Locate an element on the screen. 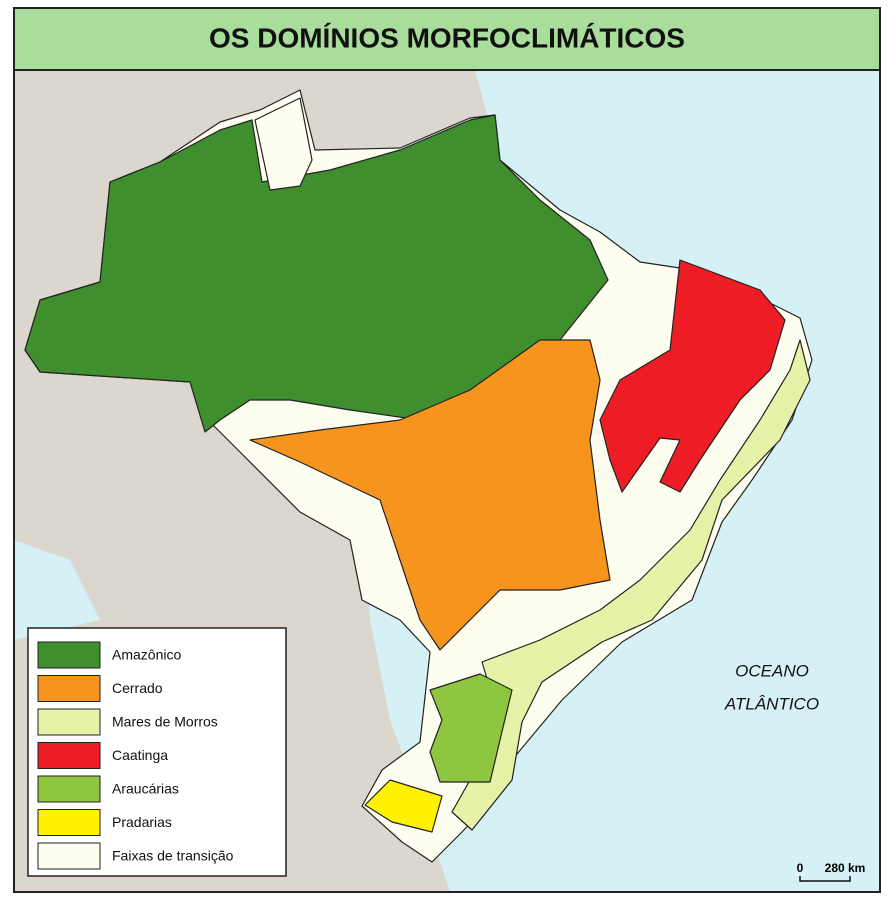 The width and height of the screenshot is (888, 900). legend-label: Faixas de transição is located at coordinates (173, 856).